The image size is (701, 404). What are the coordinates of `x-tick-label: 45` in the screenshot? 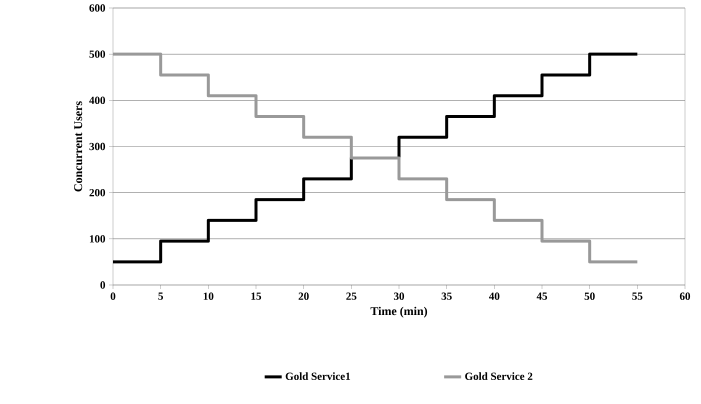 It's located at (542, 296).